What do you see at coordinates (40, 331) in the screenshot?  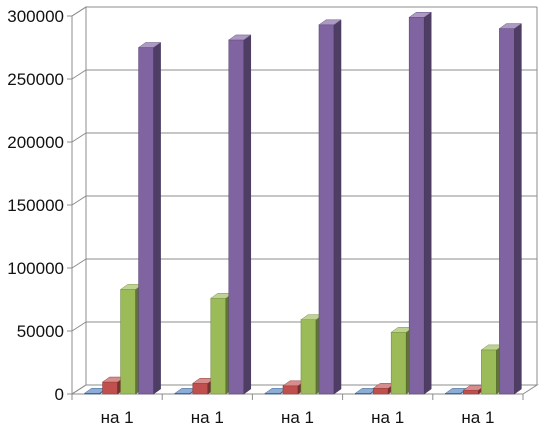 I see `y-tick-label: 50000` at bounding box center [40, 331].